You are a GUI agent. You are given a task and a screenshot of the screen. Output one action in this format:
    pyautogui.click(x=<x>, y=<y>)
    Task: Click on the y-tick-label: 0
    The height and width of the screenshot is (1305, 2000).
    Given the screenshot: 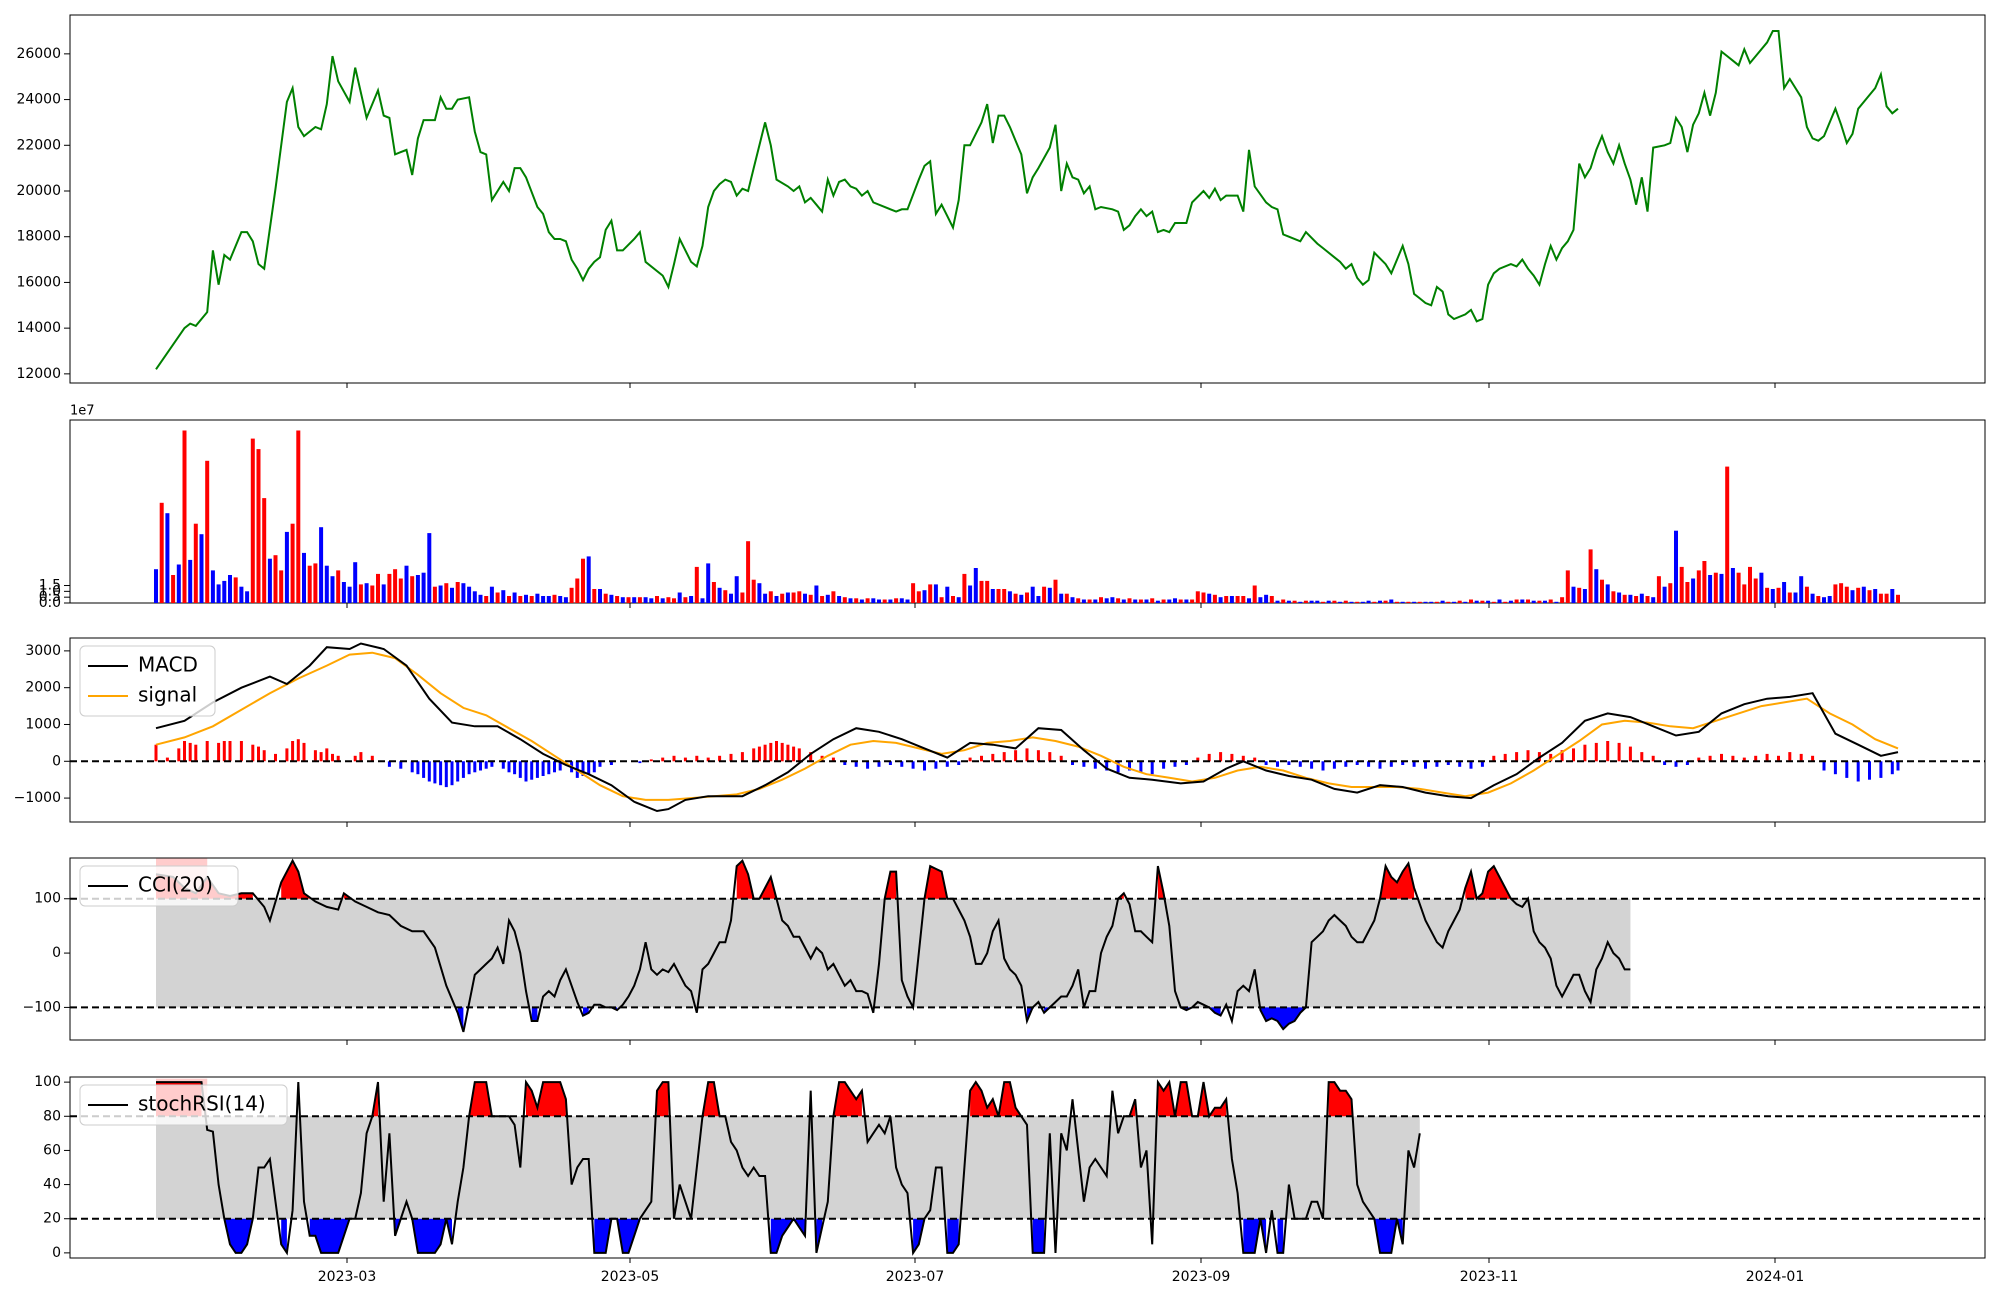 What is the action you would take?
    pyautogui.click(x=56, y=1253)
    